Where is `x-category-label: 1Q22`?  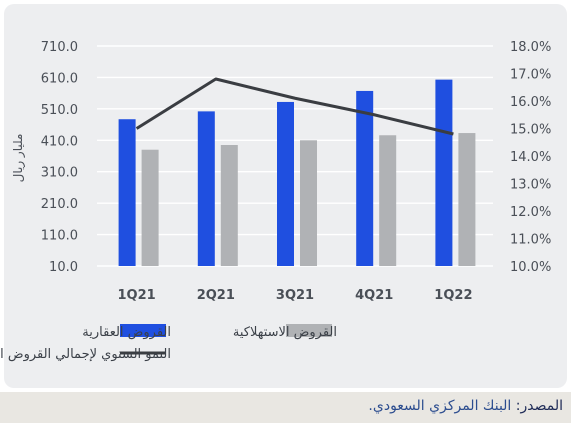
x-category-label: 1Q22 is located at coordinates (453, 295).